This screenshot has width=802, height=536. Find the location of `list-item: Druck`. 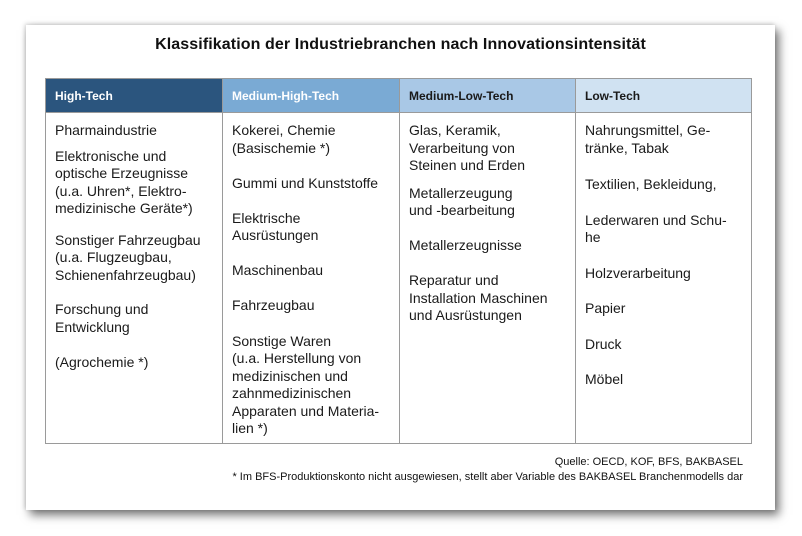

list-item: Druck is located at coordinates (603, 343).